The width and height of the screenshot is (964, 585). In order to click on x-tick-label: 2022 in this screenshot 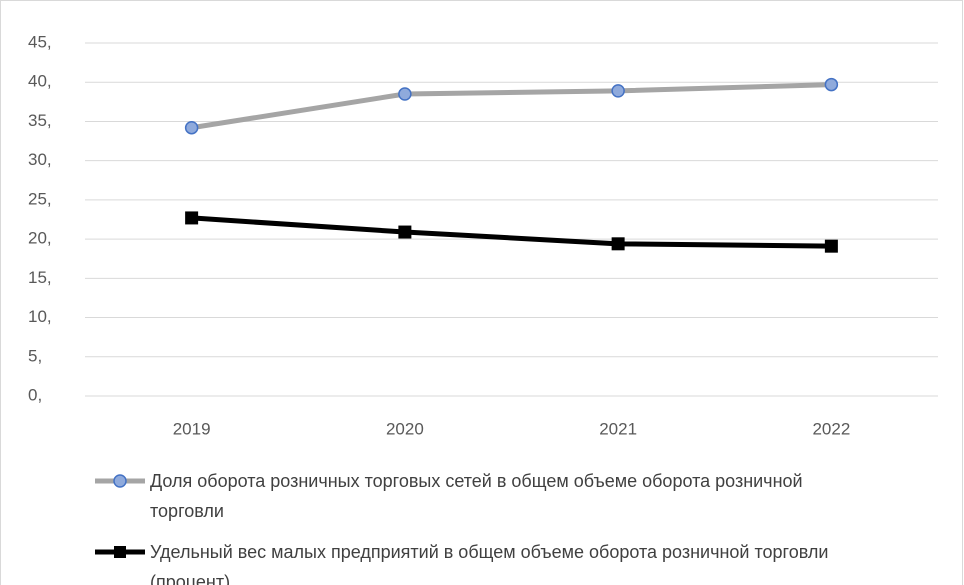, I will do `click(831, 428)`.